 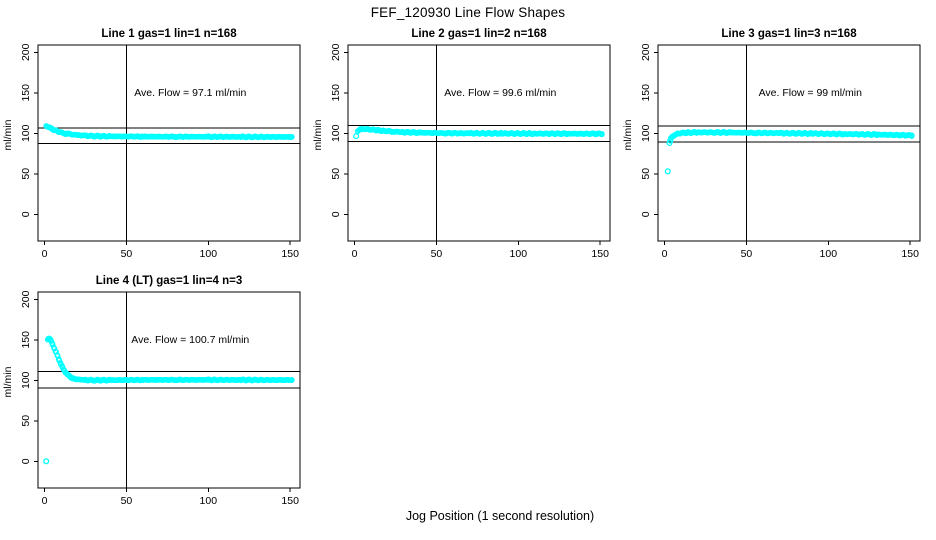 What do you see at coordinates (190, 93) in the screenshot?
I see `ave-flow-annotation: Ave. Flow = 97.1 ml/min` at bounding box center [190, 93].